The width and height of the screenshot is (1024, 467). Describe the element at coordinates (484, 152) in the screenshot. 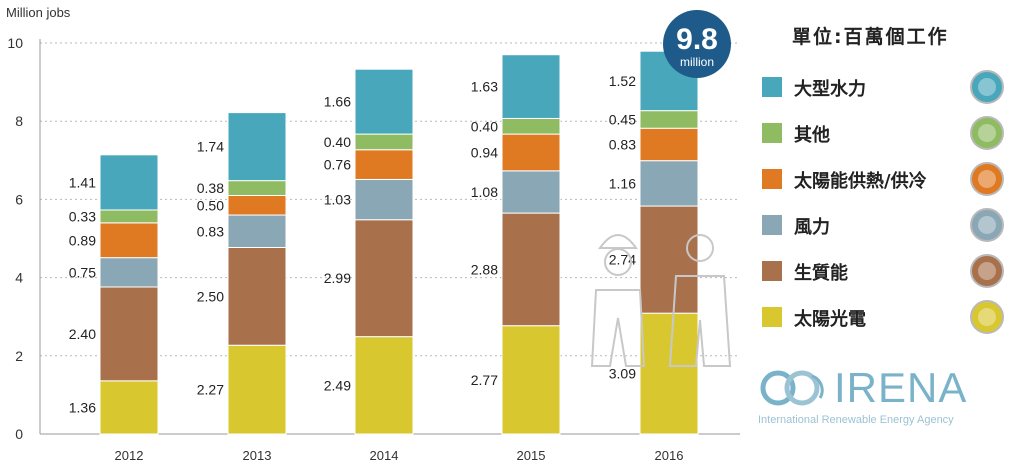

I see `bar-value-label: 0.94` at that location.